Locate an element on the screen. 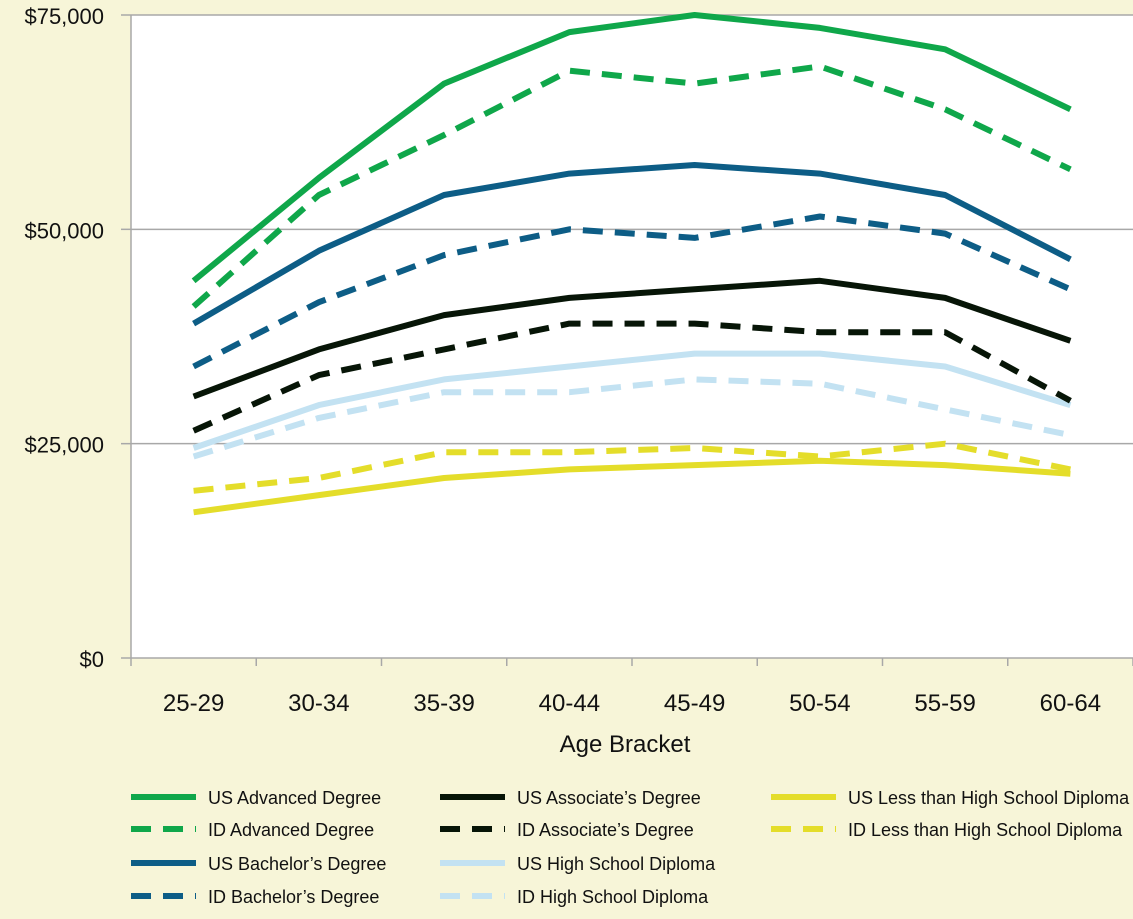 This screenshot has height=919, width=1133. series-line-us-bachelor-s-degree is located at coordinates (632, 244).